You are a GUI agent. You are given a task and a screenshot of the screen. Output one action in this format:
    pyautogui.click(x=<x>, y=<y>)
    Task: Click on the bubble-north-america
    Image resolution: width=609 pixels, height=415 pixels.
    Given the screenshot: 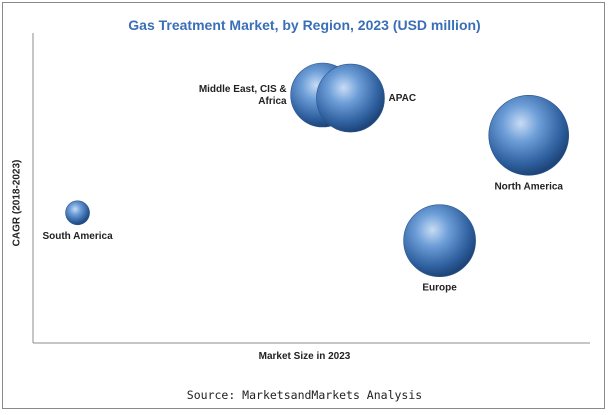 What is the action you would take?
    pyautogui.click(x=529, y=135)
    